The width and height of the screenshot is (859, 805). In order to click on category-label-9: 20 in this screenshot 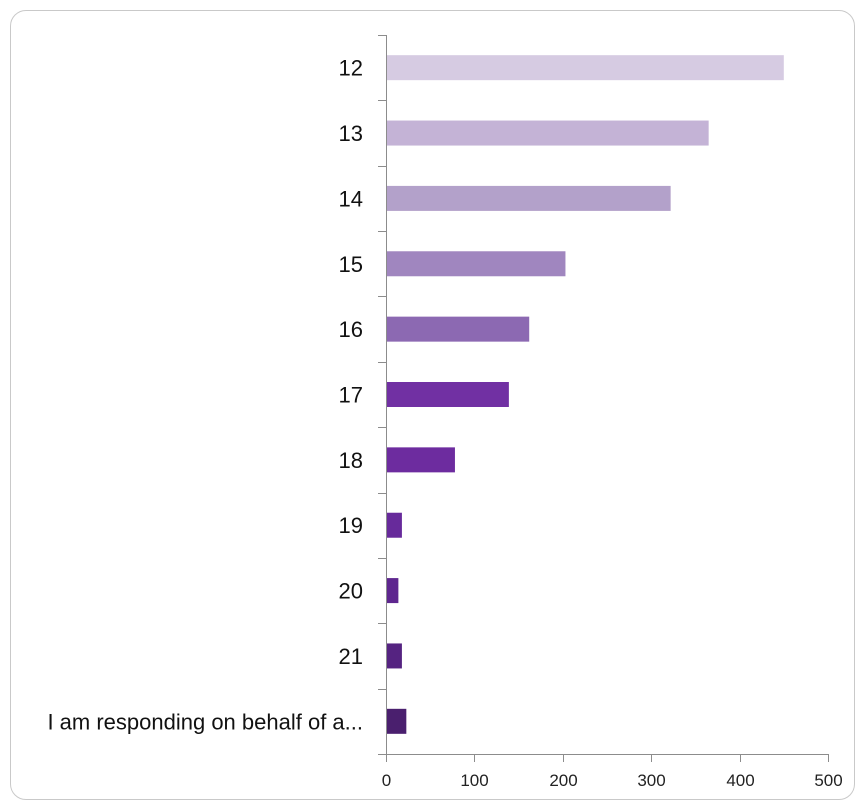, I will do `click(351, 591)`.